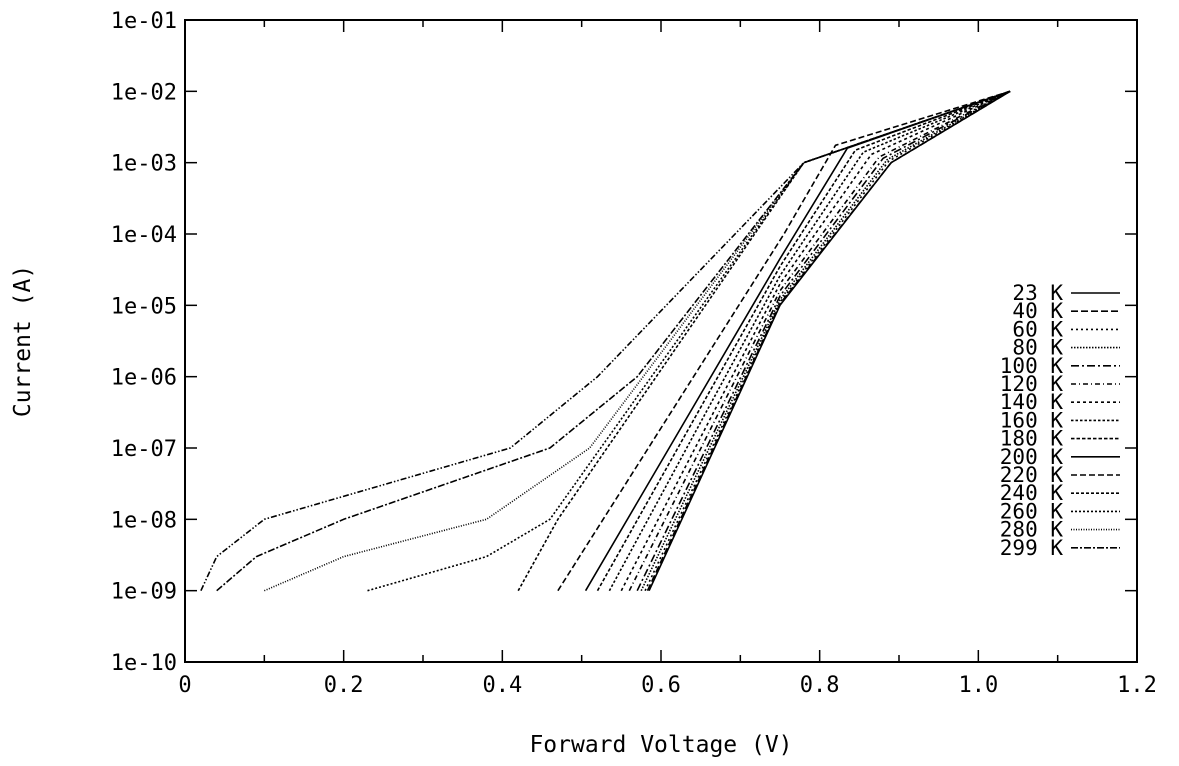 The width and height of the screenshot is (1179, 766). Describe the element at coordinates (660, 745) in the screenshot. I see `x-axis-title: Forward Voltage (V)` at that location.